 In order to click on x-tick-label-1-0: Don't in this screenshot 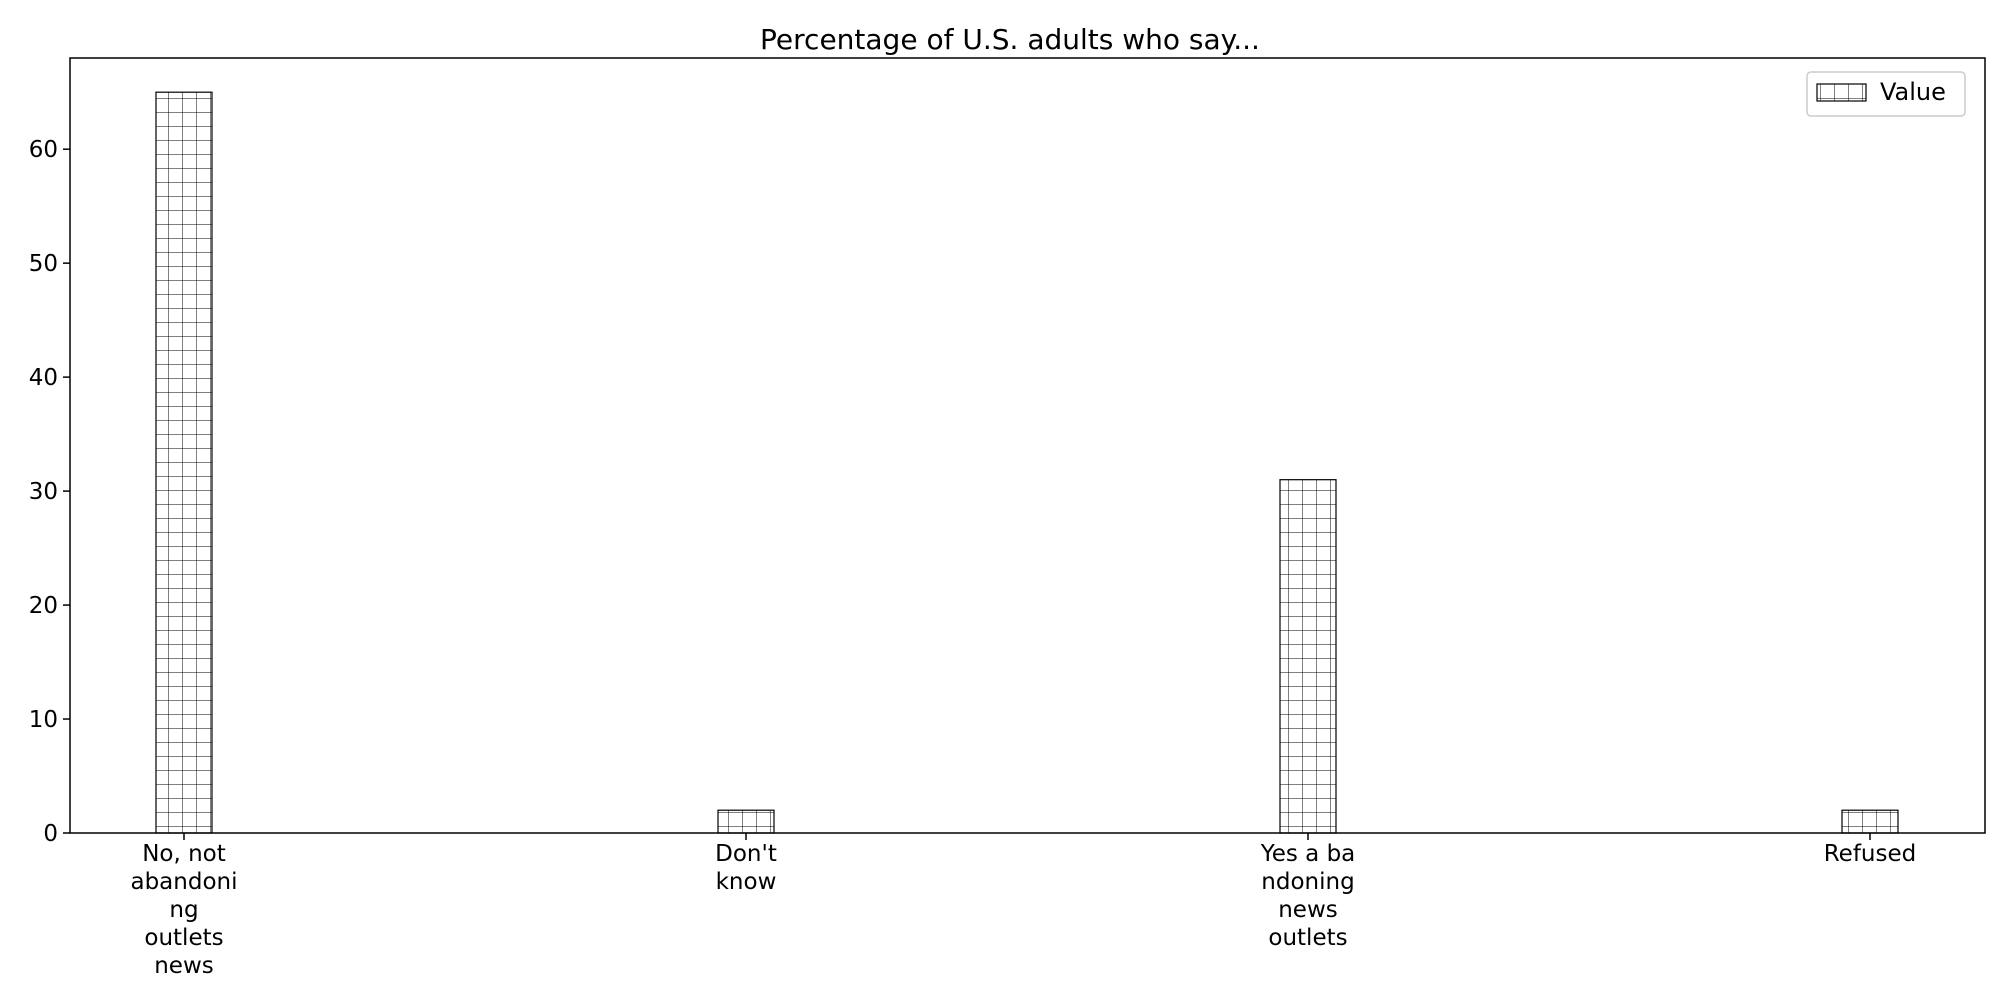, I will do `click(746, 854)`.